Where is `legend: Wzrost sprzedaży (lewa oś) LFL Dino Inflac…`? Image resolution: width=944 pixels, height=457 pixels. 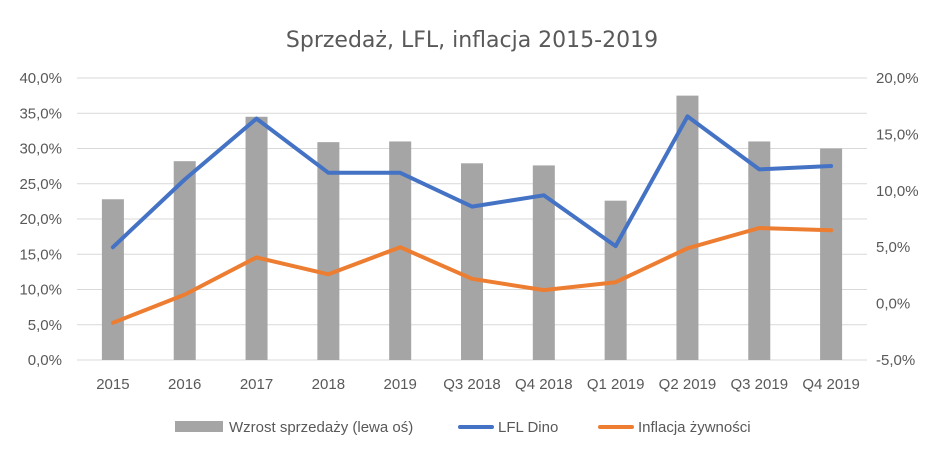 legend: Wzrost sprzedaży (lewa oś) LFL Dino Inflac… is located at coordinates (463, 427).